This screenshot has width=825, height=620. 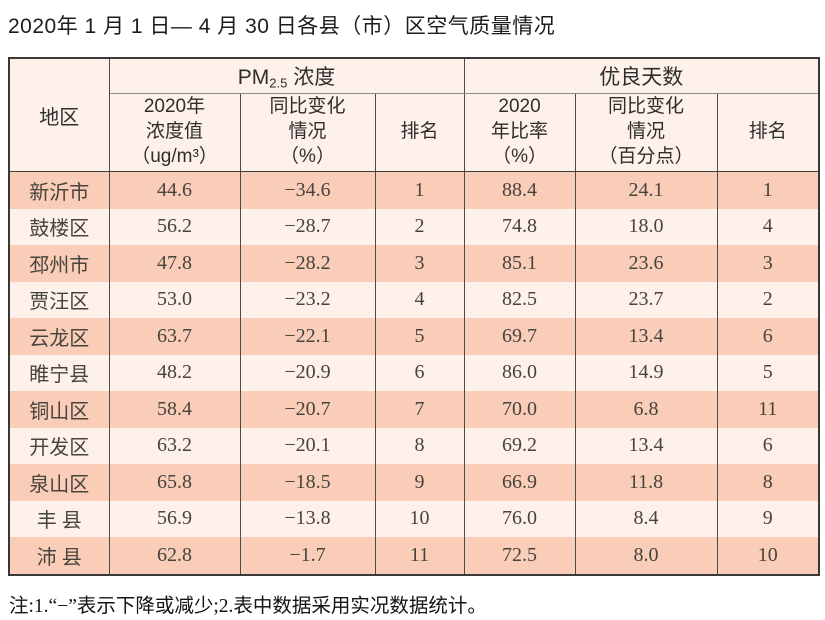 What do you see at coordinates (519, 409) in the screenshot?
I see `good-rate-cell: 70.0` at bounding box center [519, 409].